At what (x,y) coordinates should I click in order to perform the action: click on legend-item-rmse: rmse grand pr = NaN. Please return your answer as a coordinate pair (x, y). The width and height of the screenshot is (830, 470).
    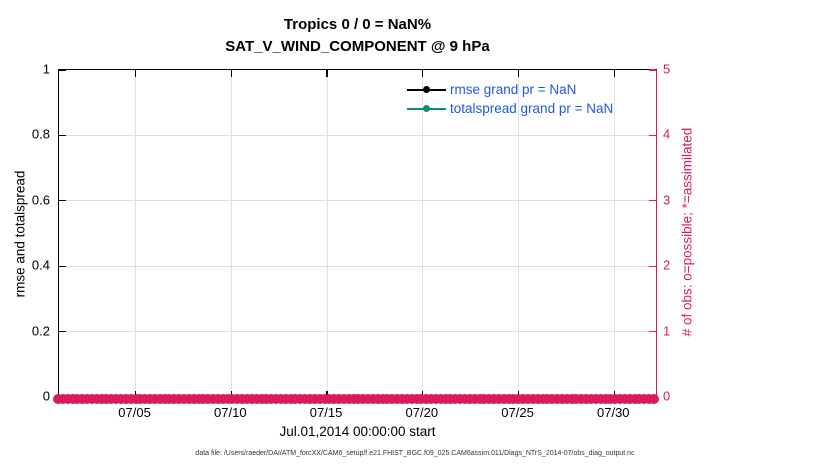
    Looking at the image, I should click on (510, 89).